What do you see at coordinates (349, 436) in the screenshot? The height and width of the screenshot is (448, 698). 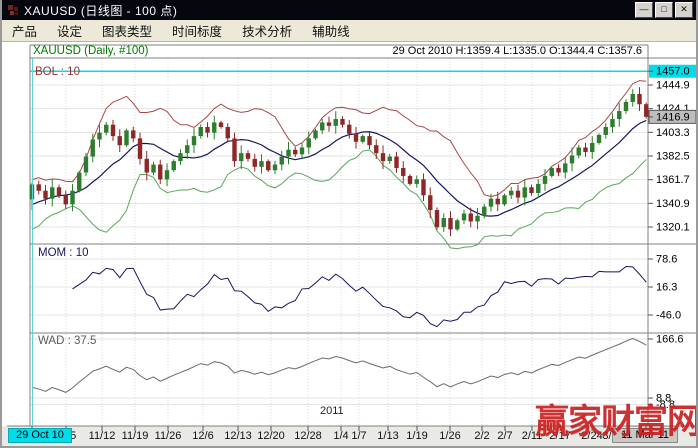 I see `axis-strip-background` at bounding box center [349, 436].